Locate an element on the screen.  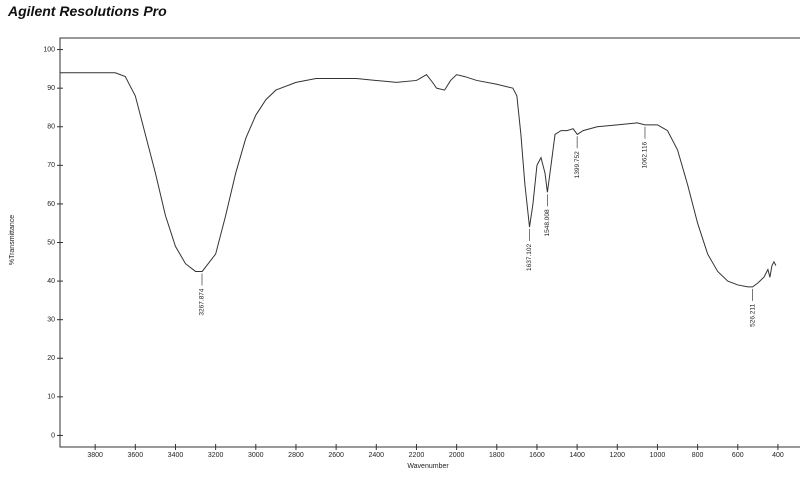
y-tick-label: 40 is located at coordinates (51, 281).